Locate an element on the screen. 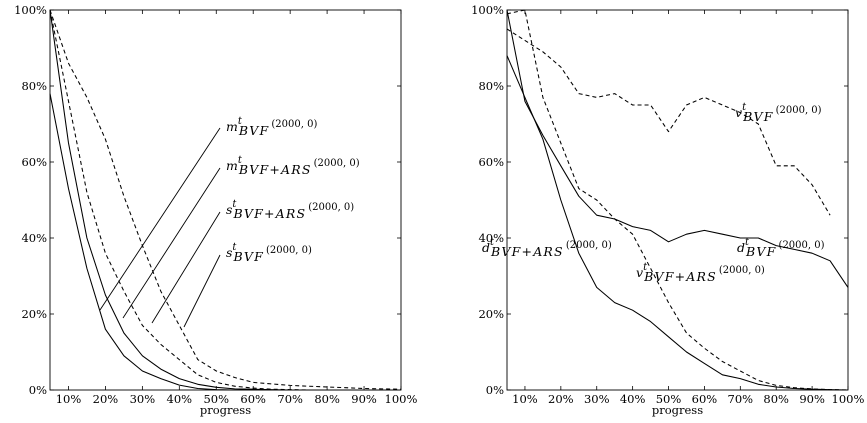  series-annotation: vt BVF (2000, 0) is located at coordinates (778, 113).